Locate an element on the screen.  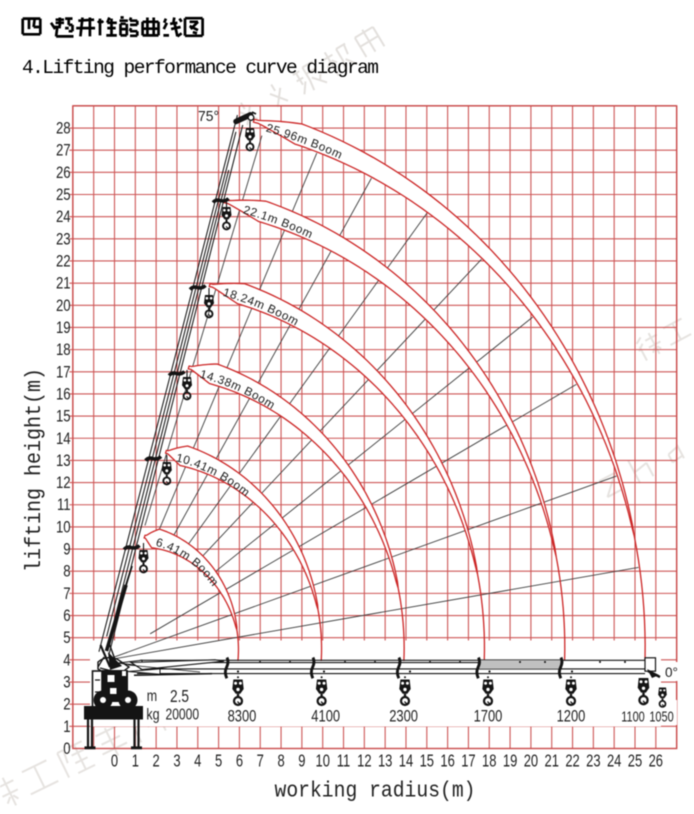
svg-text: 75° is located at coordinates (208, 117).